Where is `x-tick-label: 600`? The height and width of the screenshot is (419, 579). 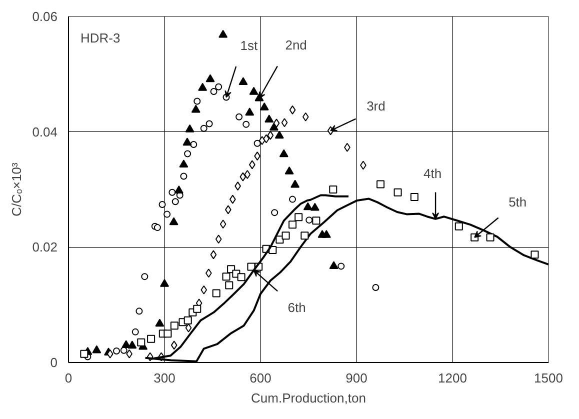 x-tick-label: 600 is located at coordinates (261, 378).